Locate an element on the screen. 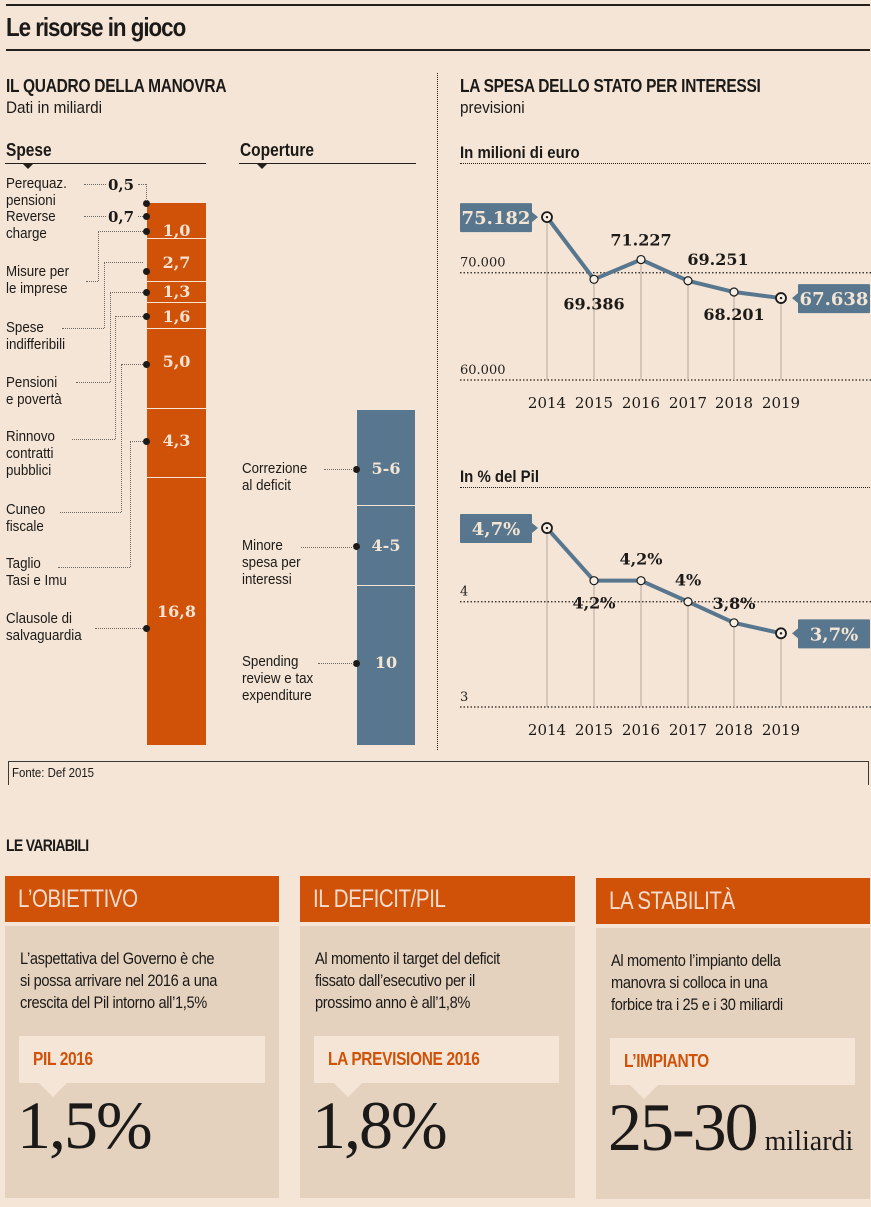 The image size is (871, 1207). card-value: 1,5% is located at coordinates (85, 1125).